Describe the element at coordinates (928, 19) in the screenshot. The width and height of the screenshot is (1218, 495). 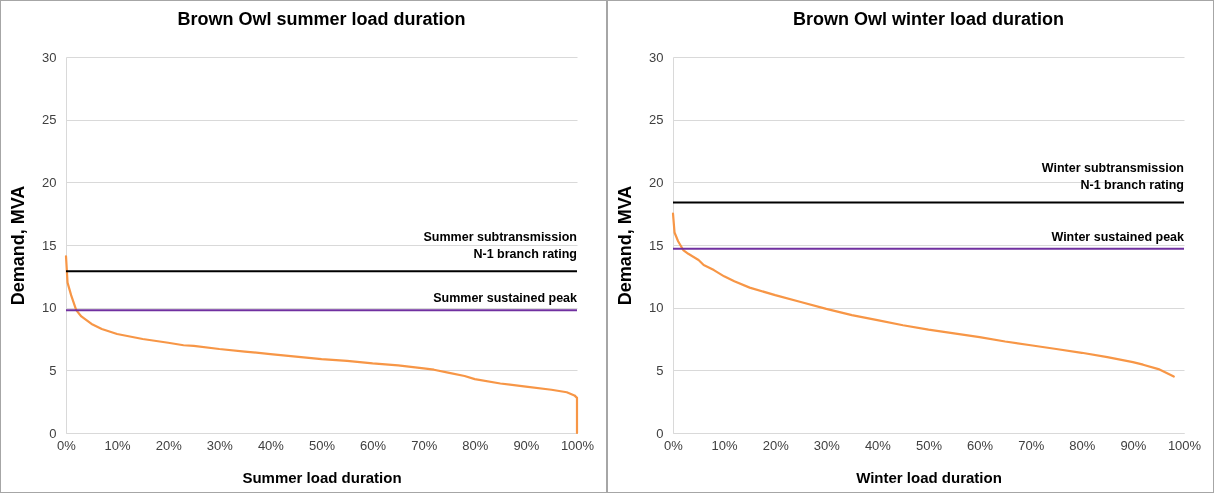
I see `chart-title: Brown Owl winter load duration` at that location.